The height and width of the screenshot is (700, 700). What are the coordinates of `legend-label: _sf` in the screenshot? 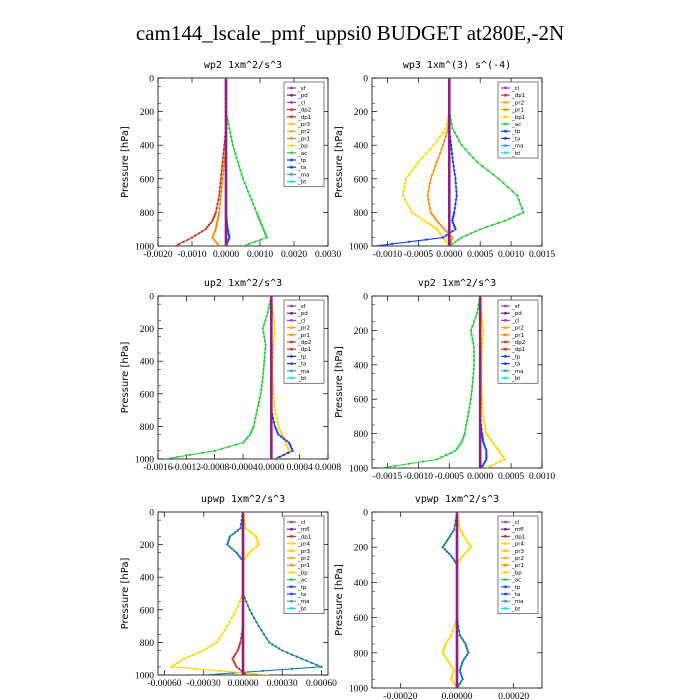 It's located at (302, 89).